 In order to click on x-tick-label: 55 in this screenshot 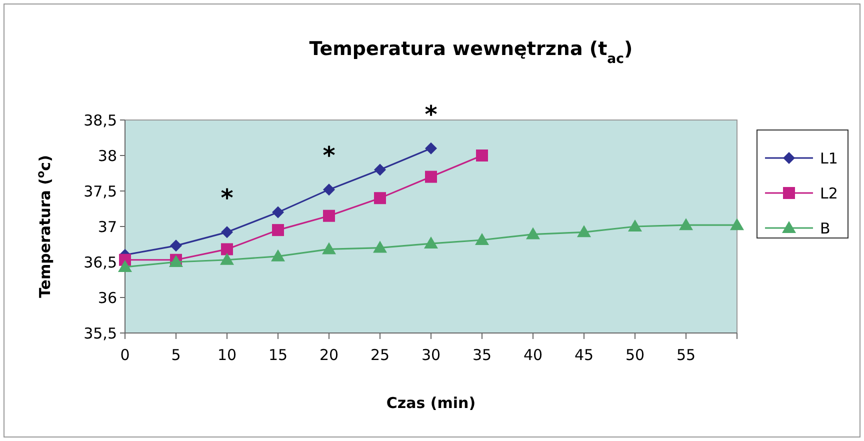, I will do `click(686, 355)`.